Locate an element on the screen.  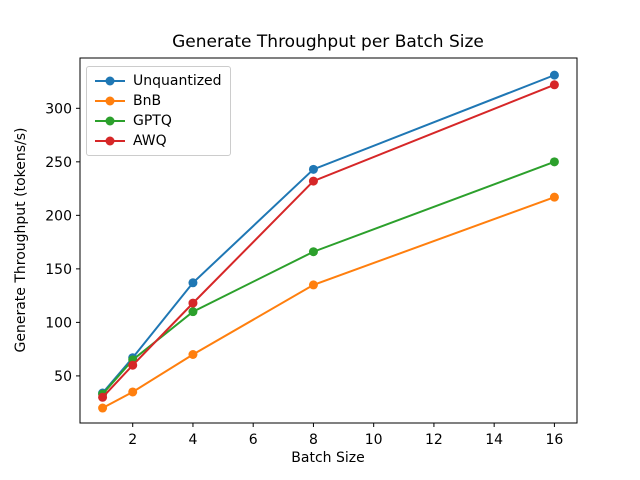
x-tick-label: 12 is located at coordinates (434, 440).